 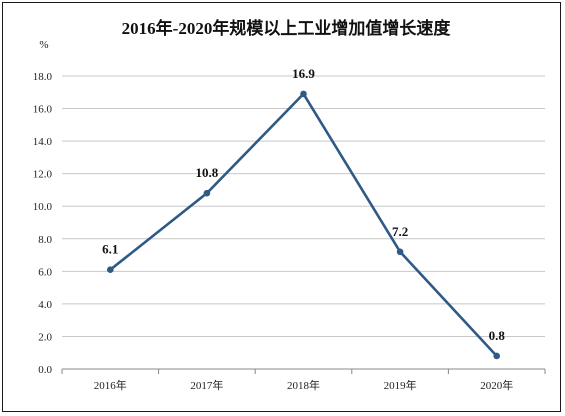 I want to click on y-tick-label: 6.0, so click(x=45, y=272).